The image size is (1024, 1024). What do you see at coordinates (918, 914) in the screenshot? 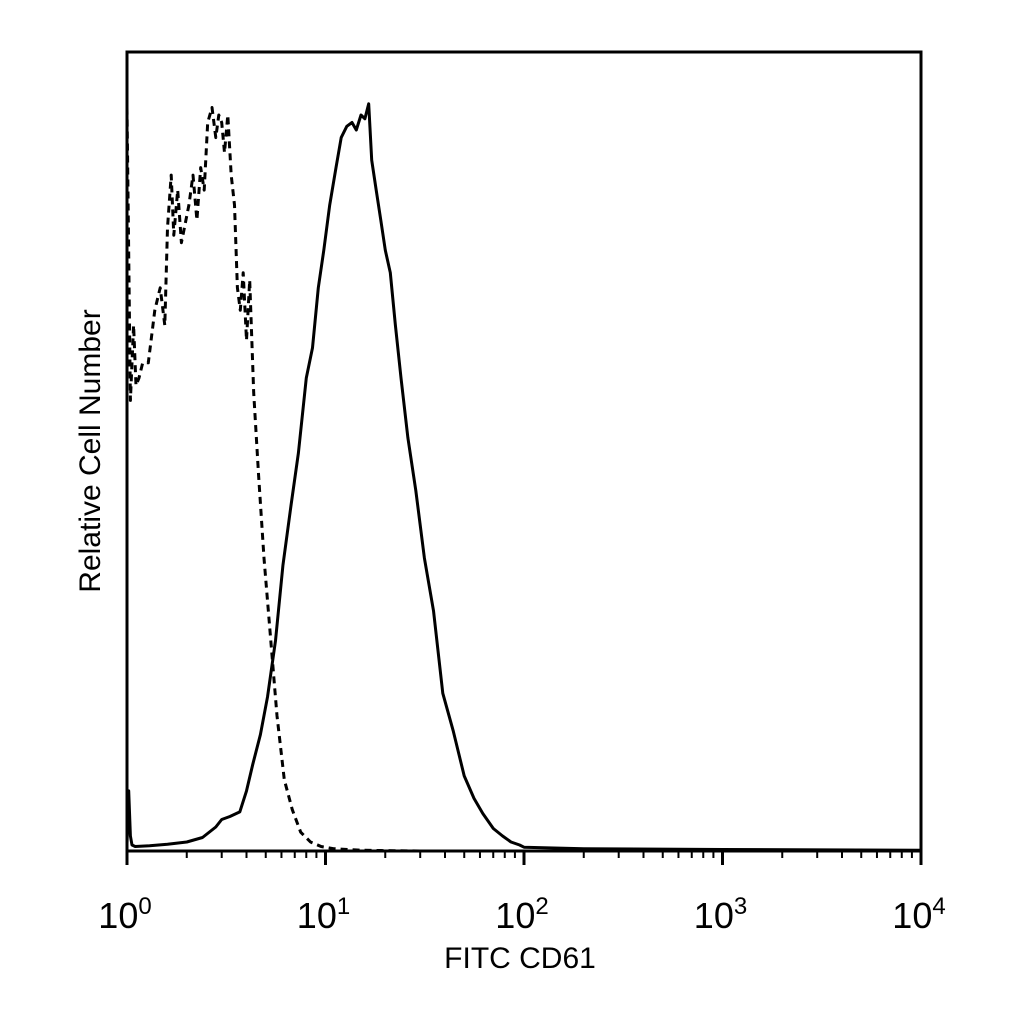
I see `x-tick-label: 10⁴` at bounding box center [918, 914].